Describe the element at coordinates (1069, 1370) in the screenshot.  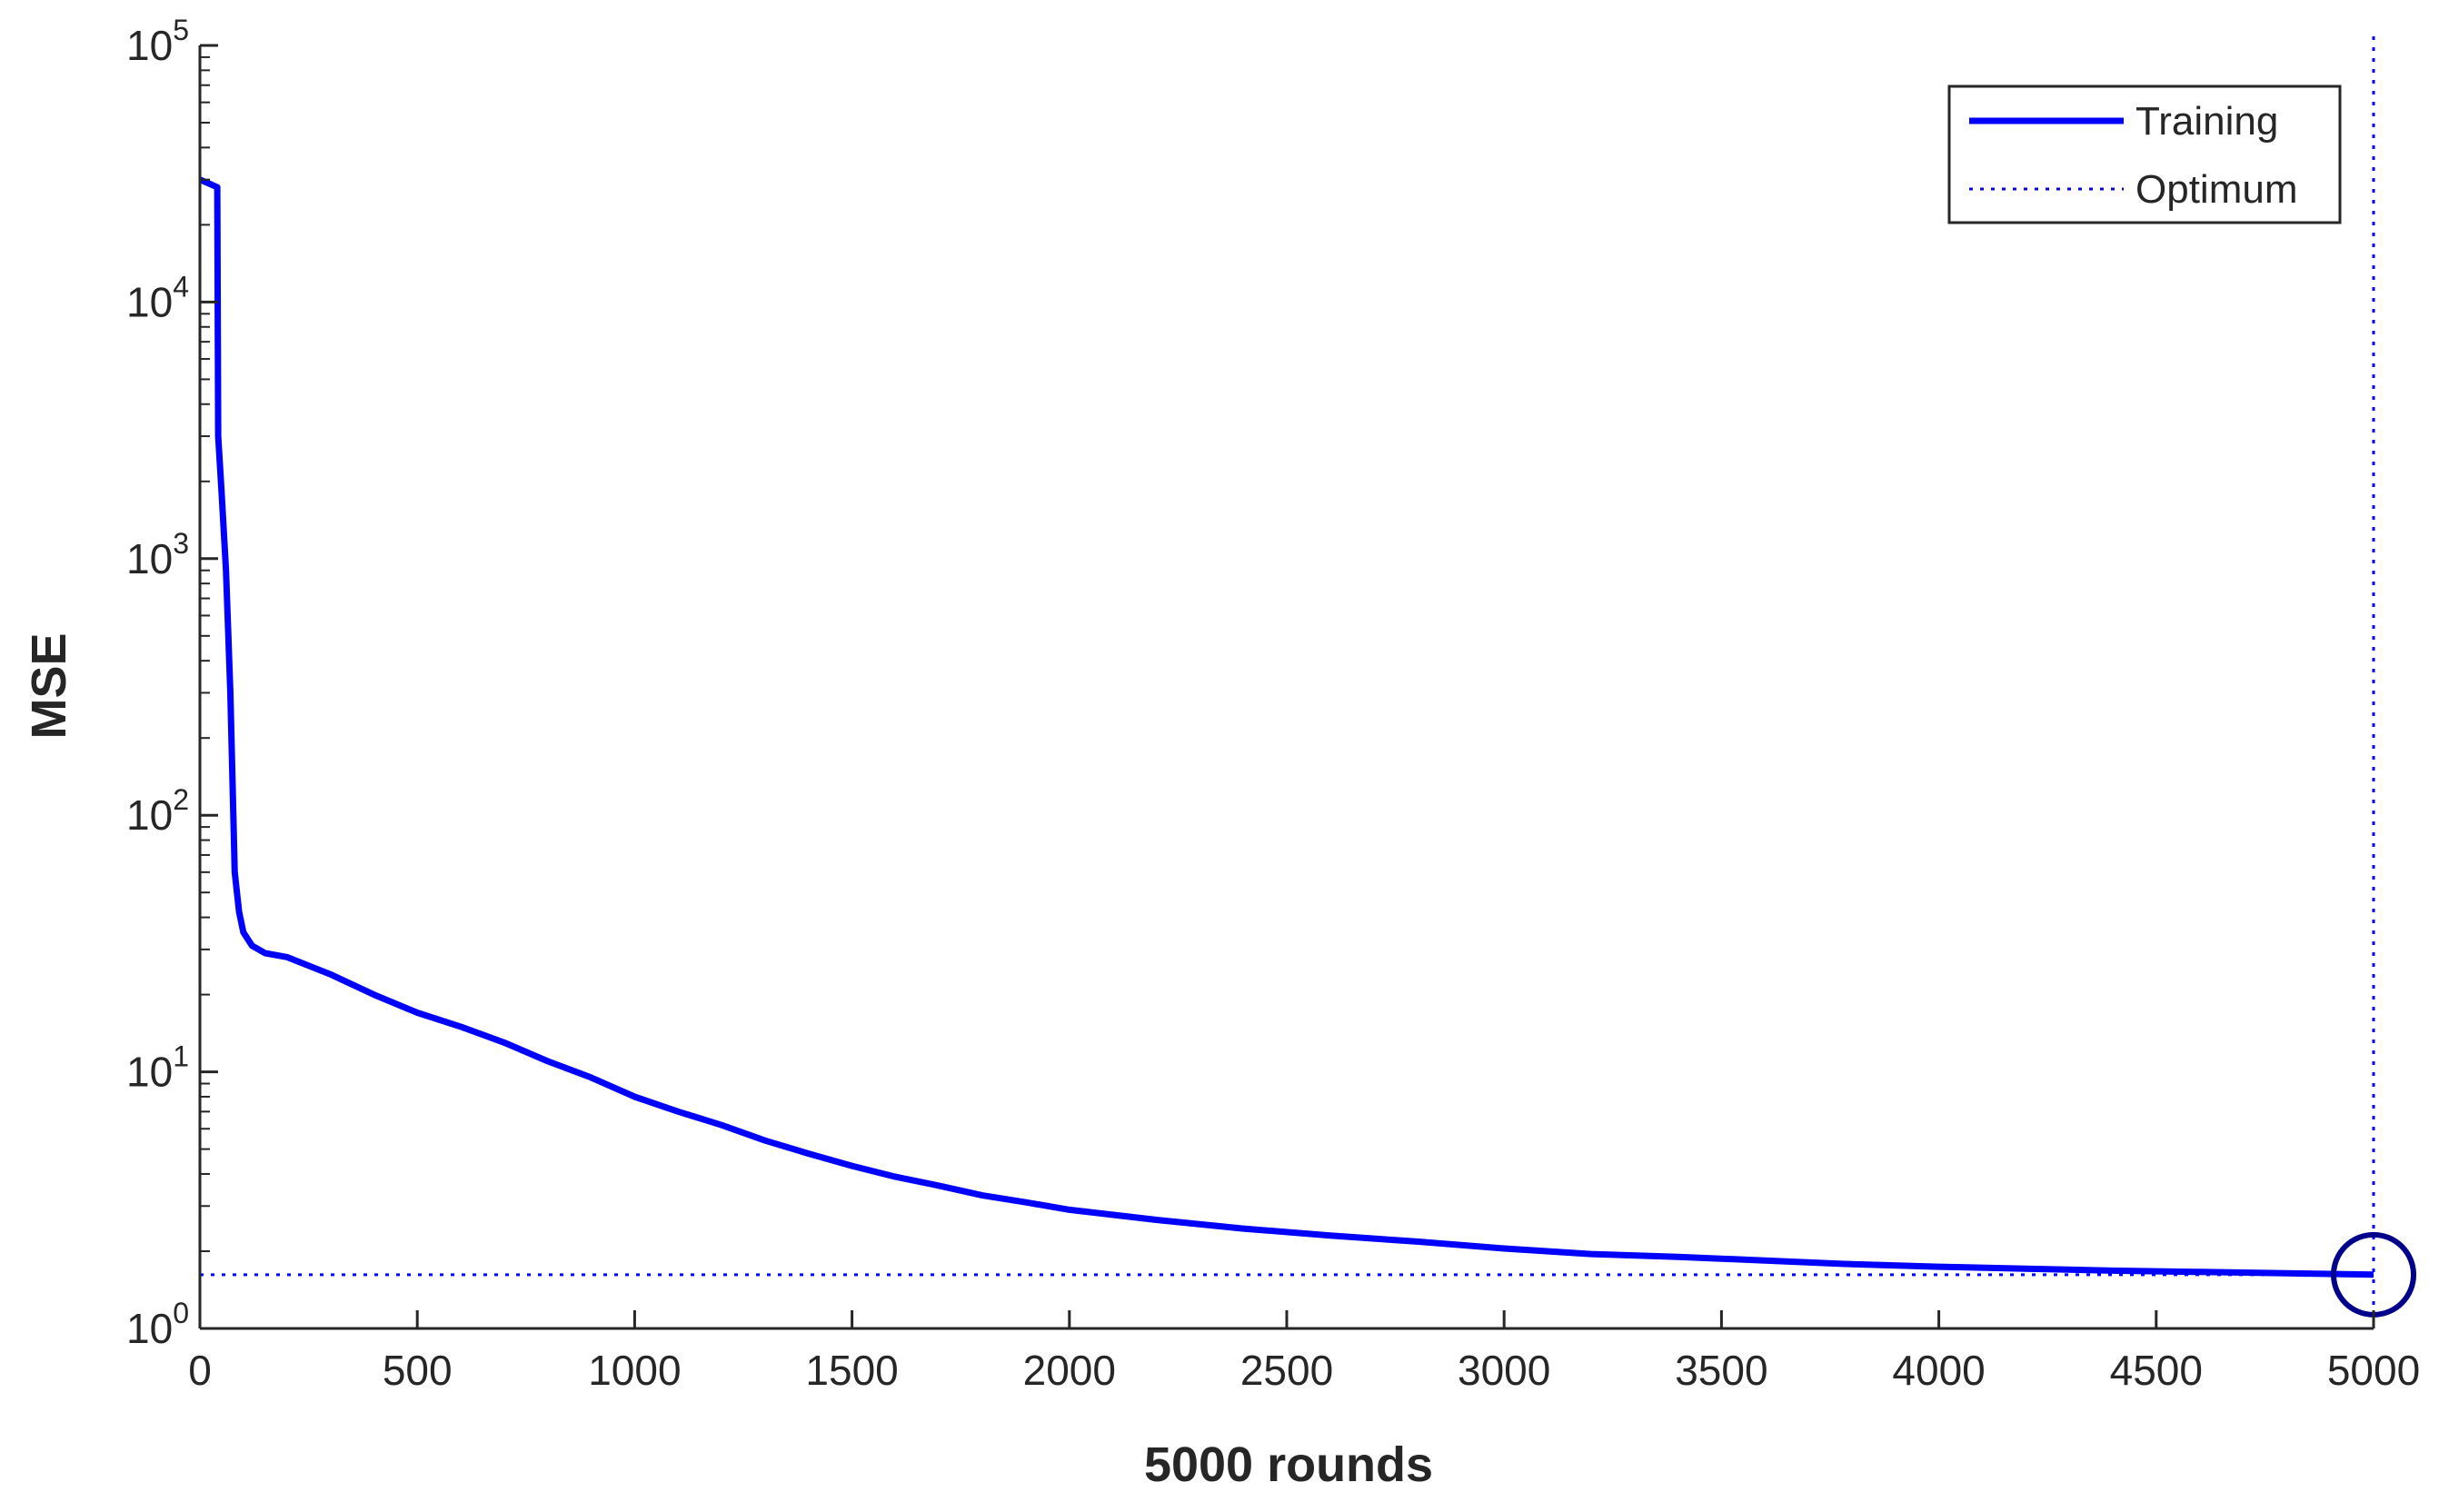
I see `x-tick-label: 2000` at that location.